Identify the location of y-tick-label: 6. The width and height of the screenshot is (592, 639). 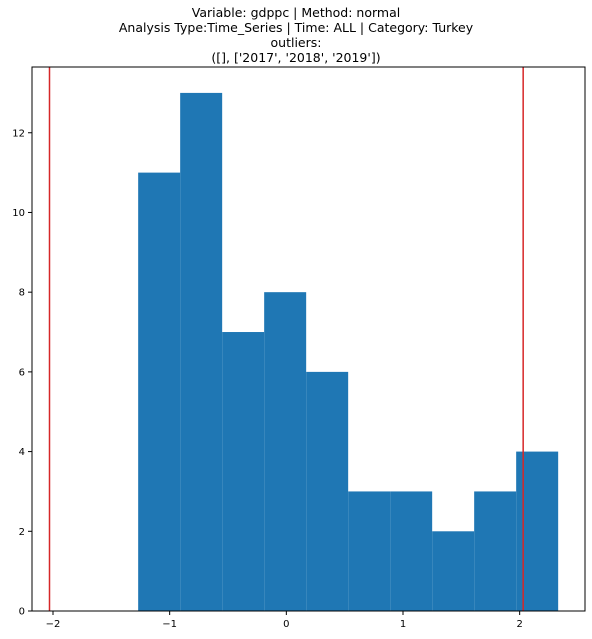
(22, 372).